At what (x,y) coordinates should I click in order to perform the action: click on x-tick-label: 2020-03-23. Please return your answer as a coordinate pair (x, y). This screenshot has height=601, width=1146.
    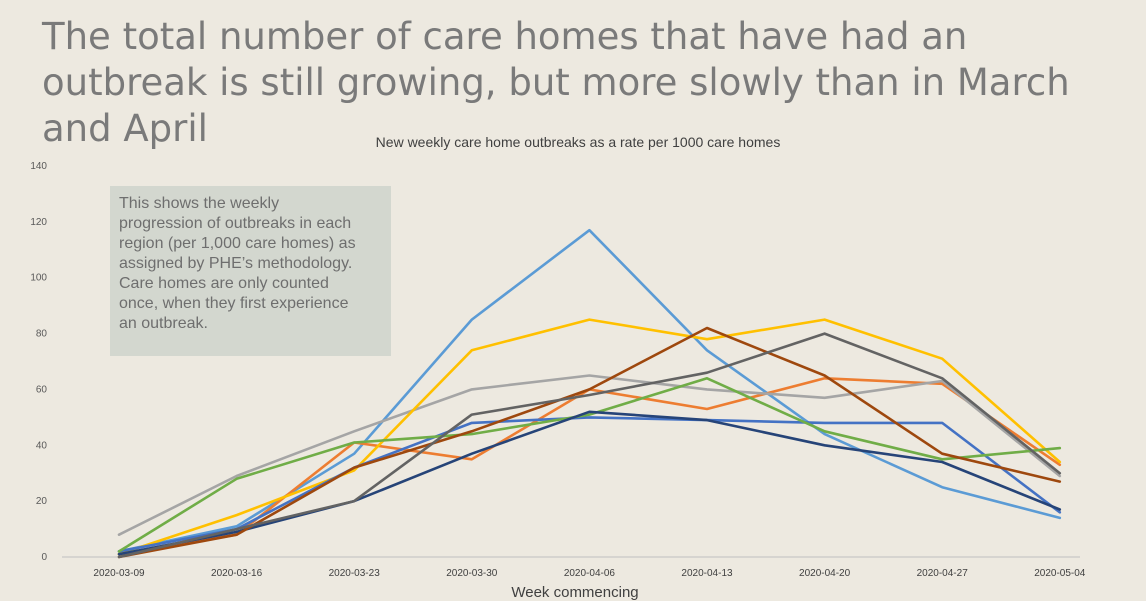
    Looking at the image, I should click on (355, 573).